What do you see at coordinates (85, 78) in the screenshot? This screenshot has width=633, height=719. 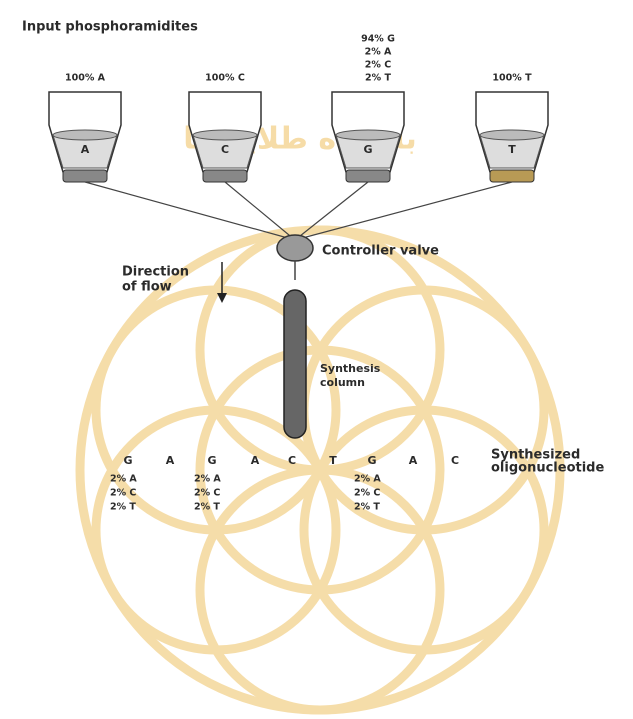 I see `bottle-label: 100% A` at bounding box center [85, 78].